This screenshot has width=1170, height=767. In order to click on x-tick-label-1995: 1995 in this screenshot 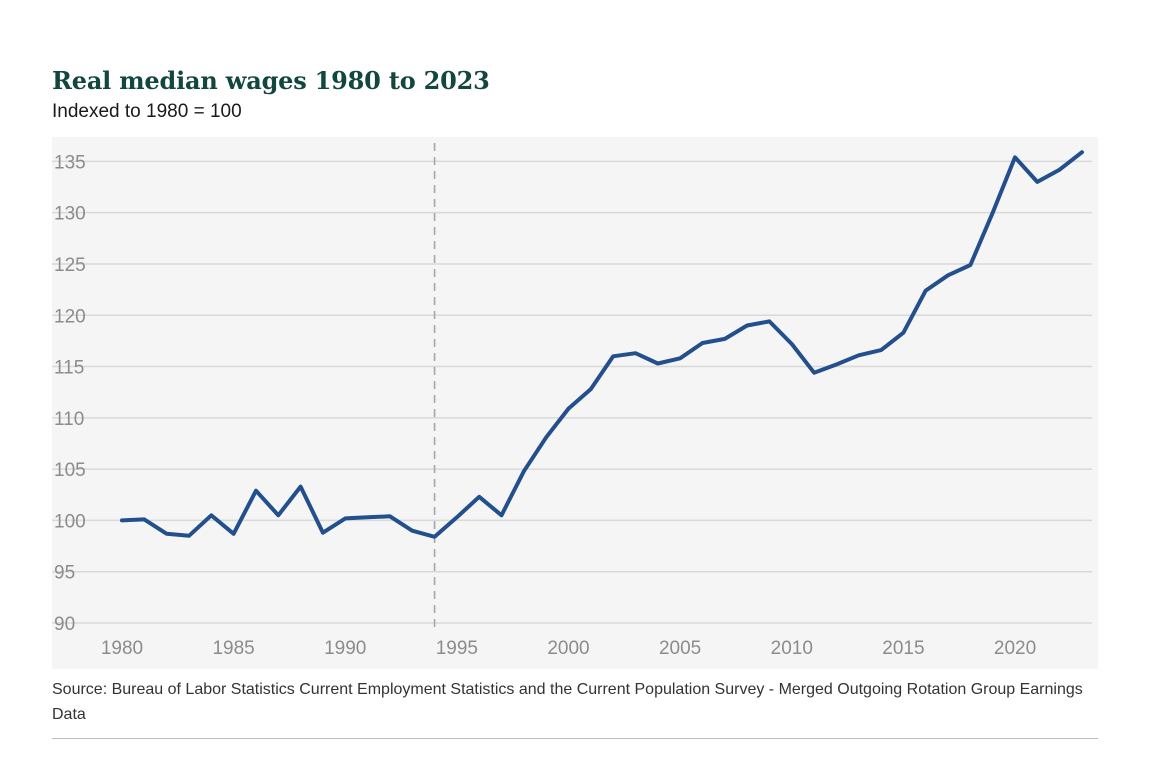, I will do `click(457, 648)`.